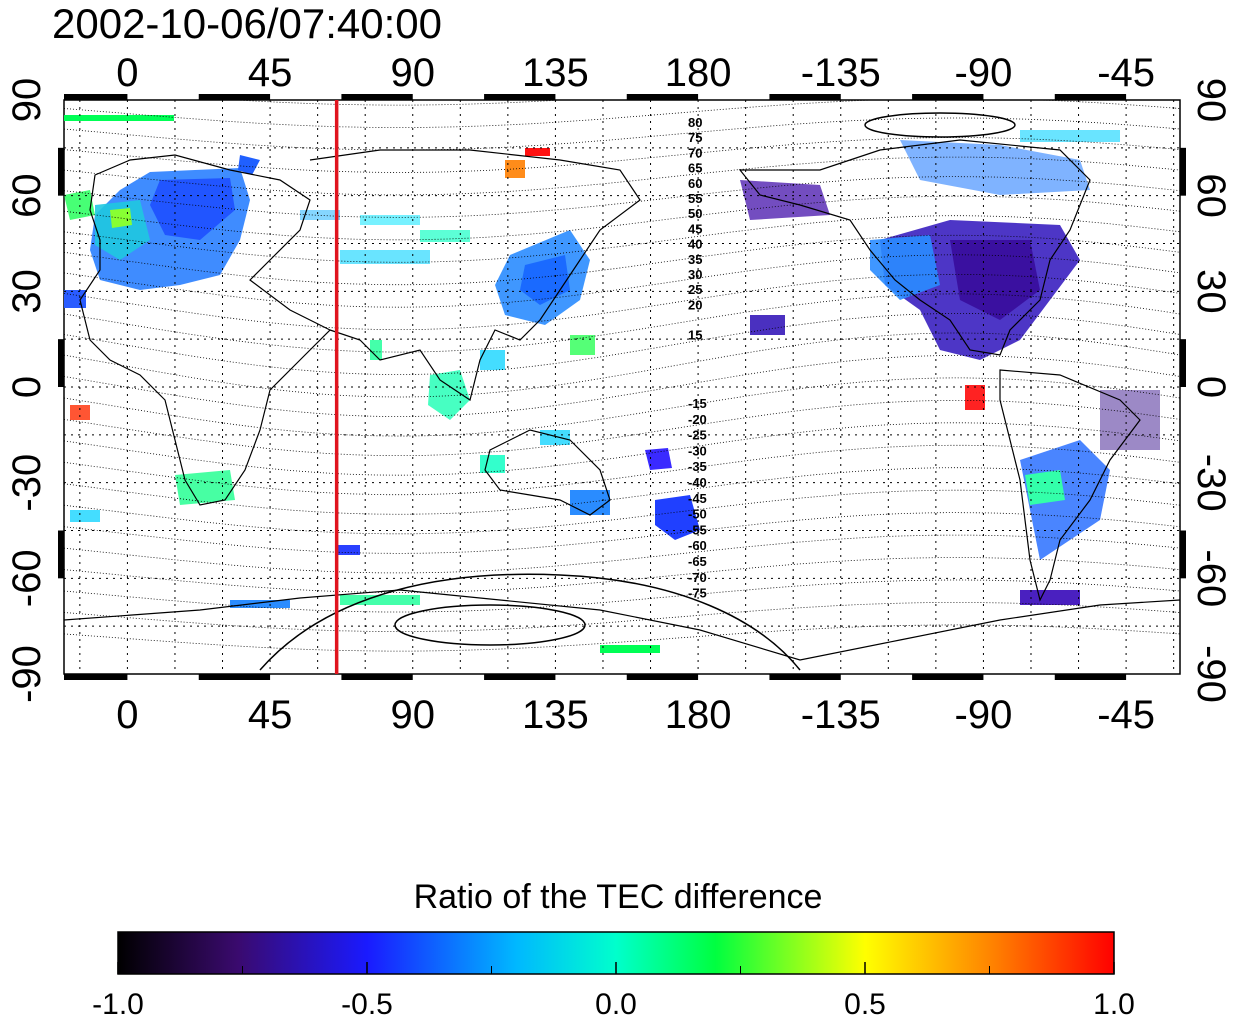  I want to click on lat-tick-label-right: -30, so click(1211, 483).